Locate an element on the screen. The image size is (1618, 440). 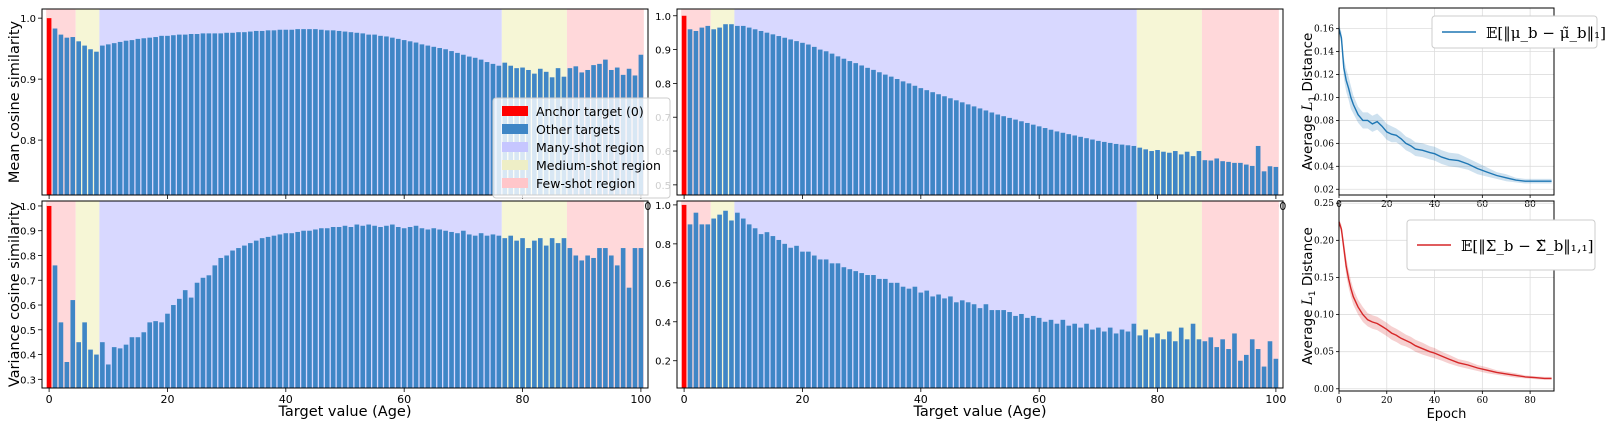
y-tick-label: 1.0 is located at coordinates (28, 19).